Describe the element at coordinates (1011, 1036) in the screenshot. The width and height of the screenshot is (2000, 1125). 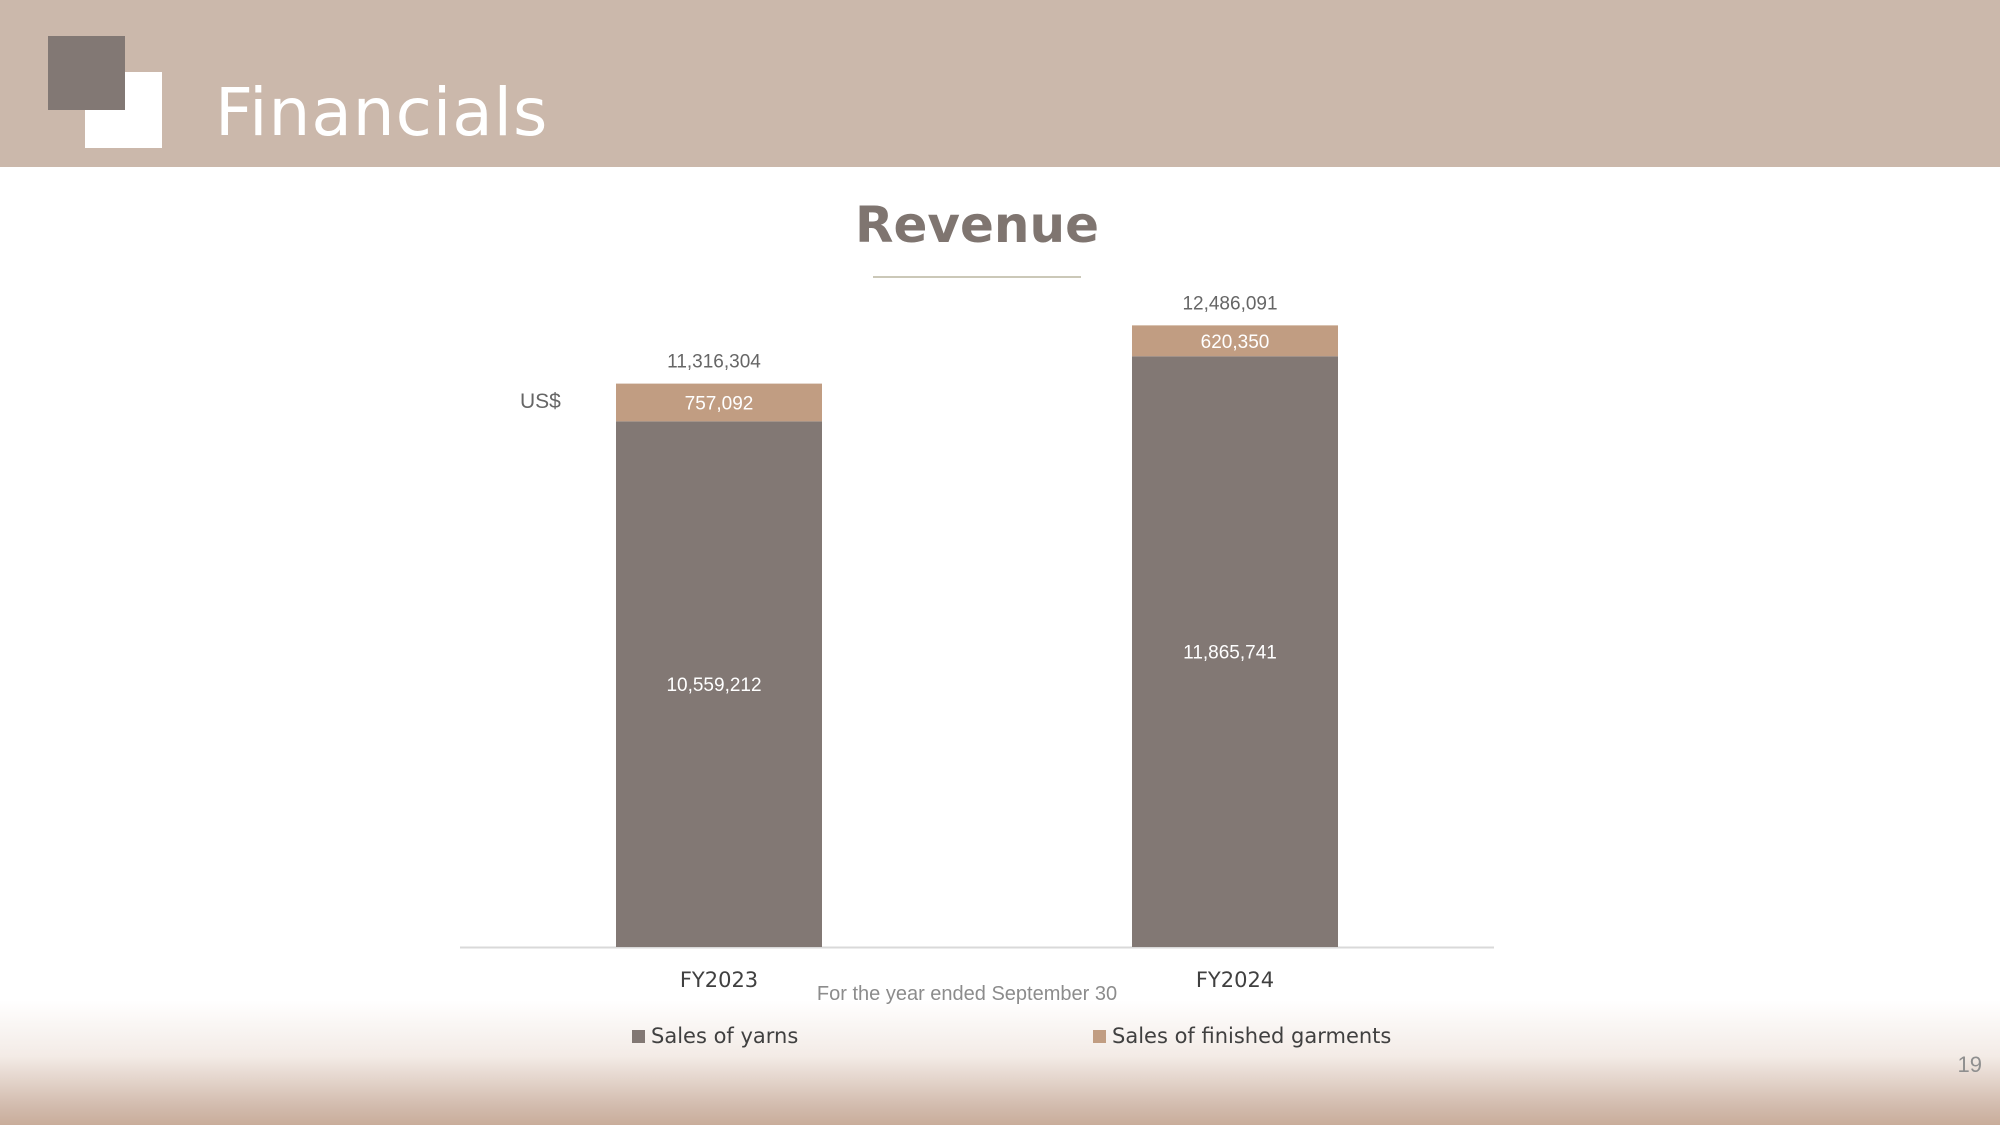
I see `legend: Sales of yarns Sales of finished garments` at that location.